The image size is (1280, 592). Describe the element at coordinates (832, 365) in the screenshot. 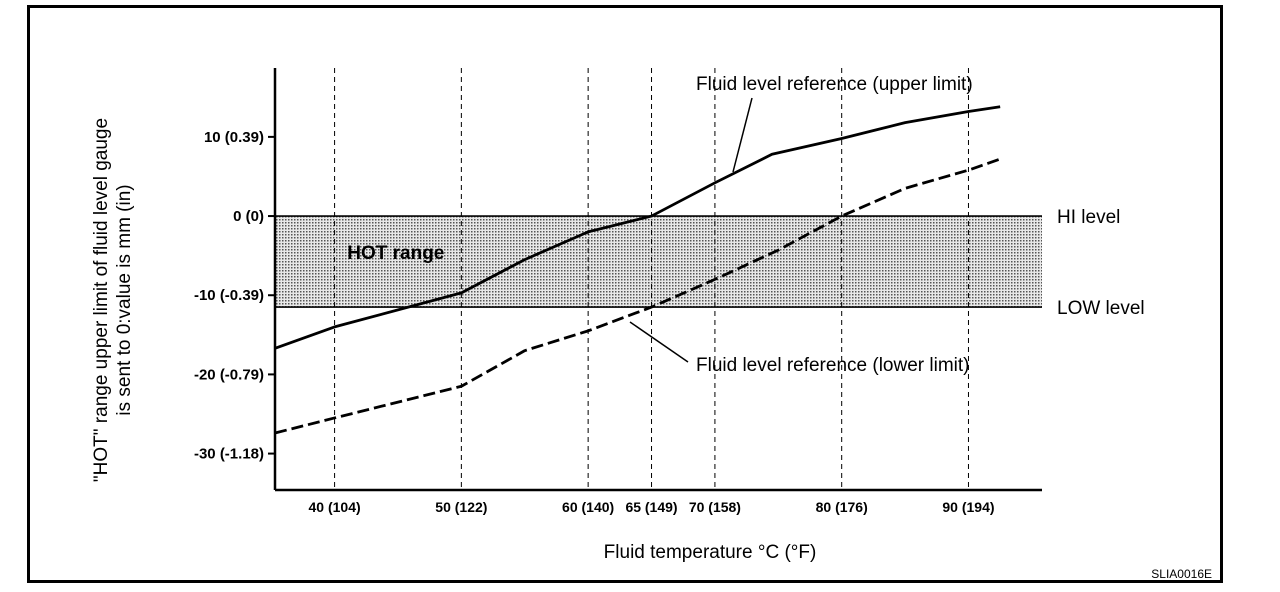

I see `lower-limit-label: Fluid level reference (lower limit)` at that location.